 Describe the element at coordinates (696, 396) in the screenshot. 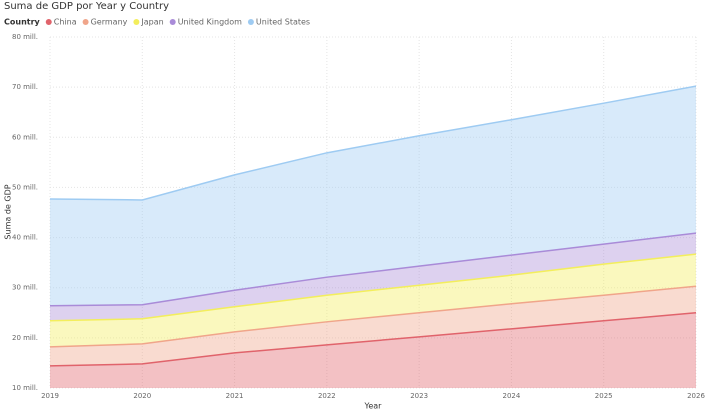

I see `x-tick-label: 2026` at that location.